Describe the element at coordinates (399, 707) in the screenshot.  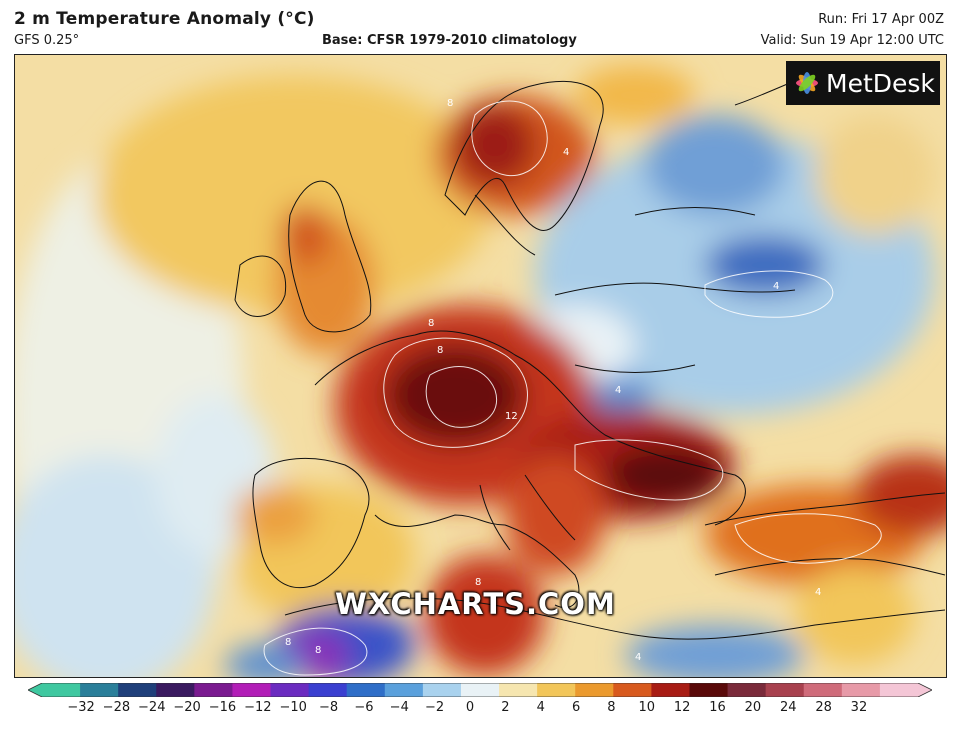
I see `colorbar-tick-label: −4` at that location.